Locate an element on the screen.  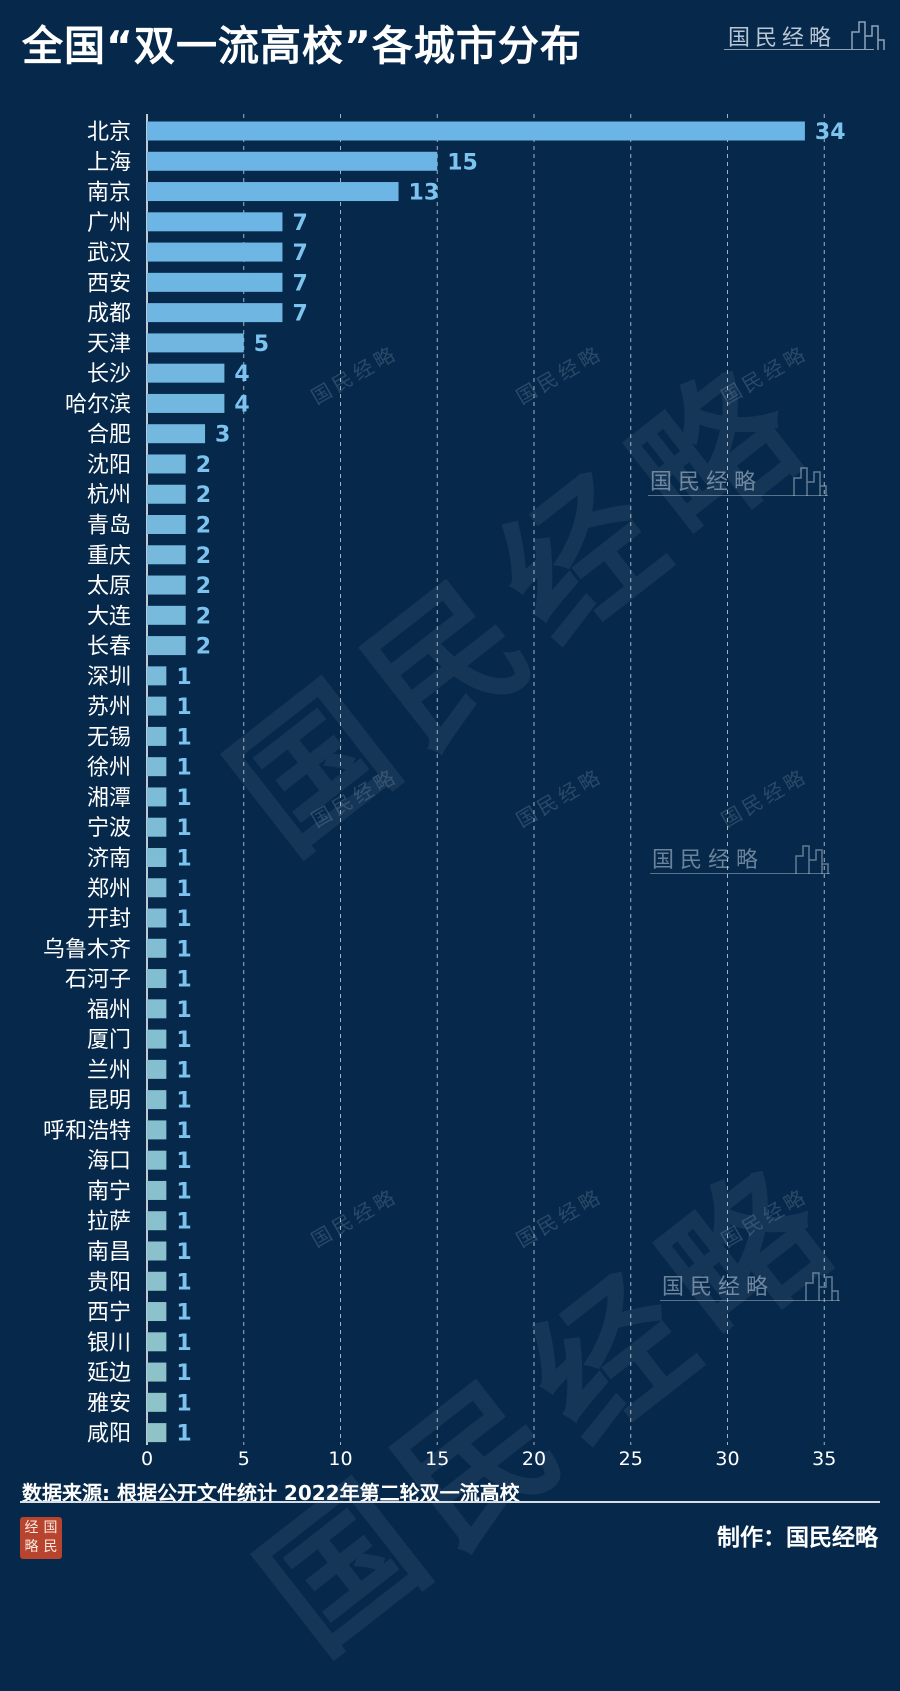
category-label: 贵阳 is located at coordinates (109, 1282).